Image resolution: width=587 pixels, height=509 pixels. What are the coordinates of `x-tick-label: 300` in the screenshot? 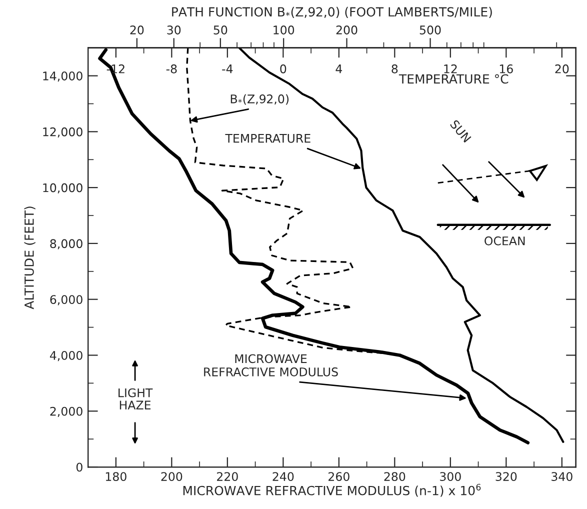 It's located at (450, 477).